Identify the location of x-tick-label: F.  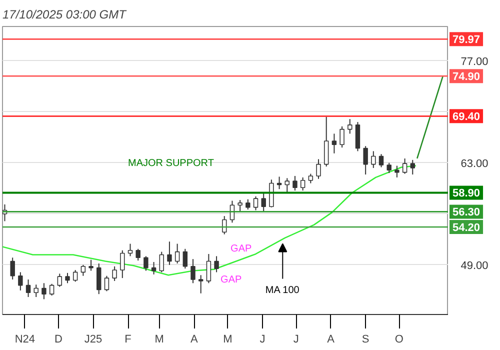
(128, 340).